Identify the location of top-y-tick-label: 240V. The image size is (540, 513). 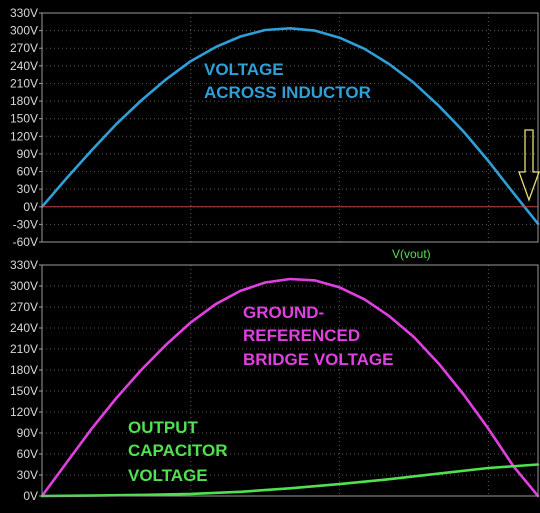
(24, 66).